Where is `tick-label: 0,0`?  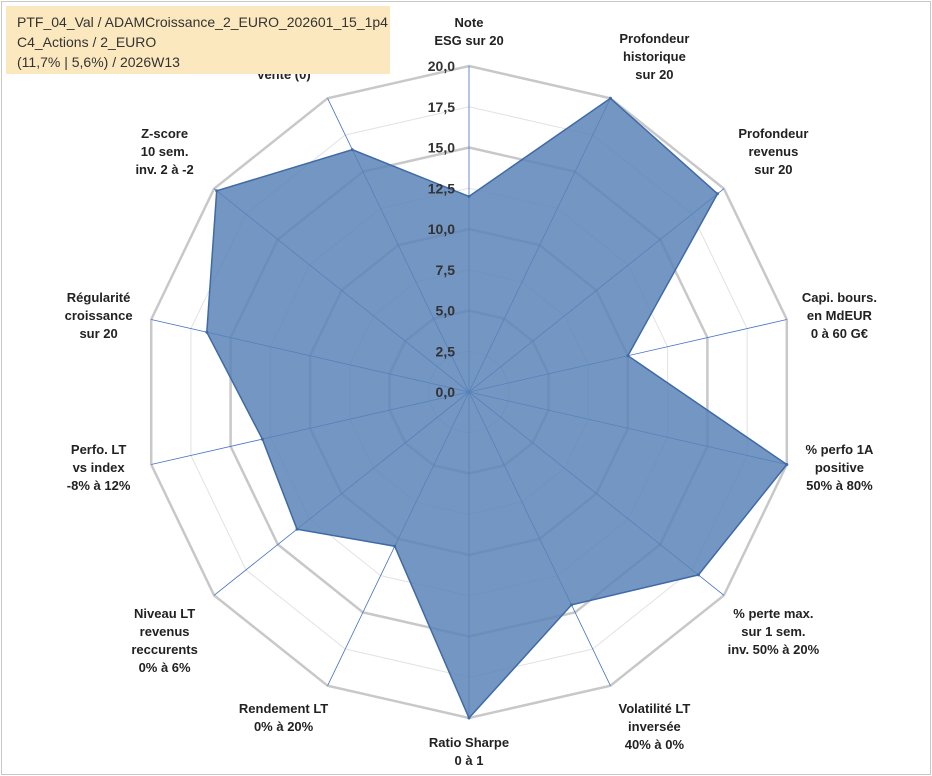 tick-label: 0,0 is located at coordinates (446, 392).